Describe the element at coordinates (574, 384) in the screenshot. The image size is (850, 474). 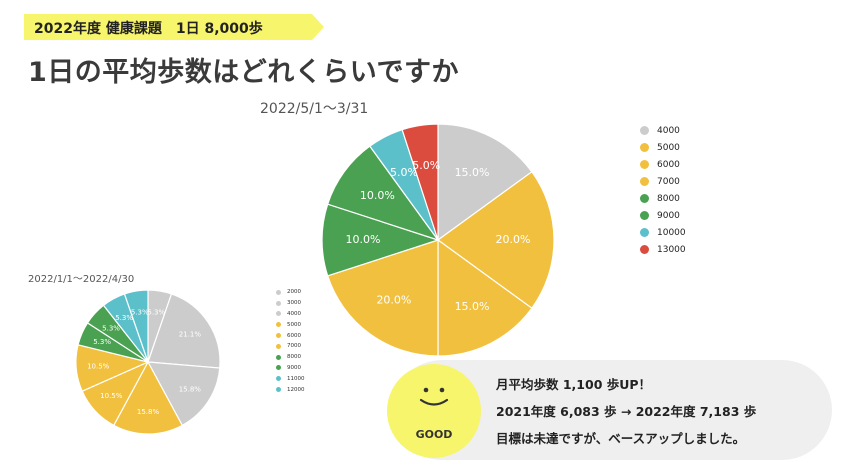
I see `note-line-1: 月平均歩数 1,100 歩UP！` at that location.